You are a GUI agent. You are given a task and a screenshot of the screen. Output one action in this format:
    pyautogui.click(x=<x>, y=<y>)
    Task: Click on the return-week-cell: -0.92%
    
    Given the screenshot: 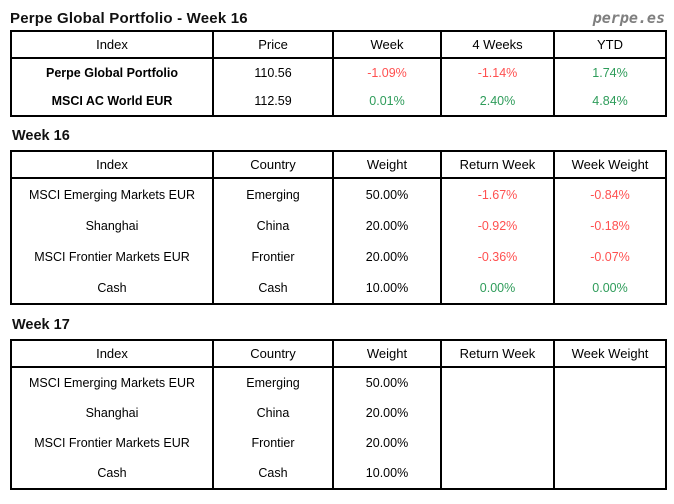 What is the action you would take?
    pyautogui.click(x=497, y=225)
    